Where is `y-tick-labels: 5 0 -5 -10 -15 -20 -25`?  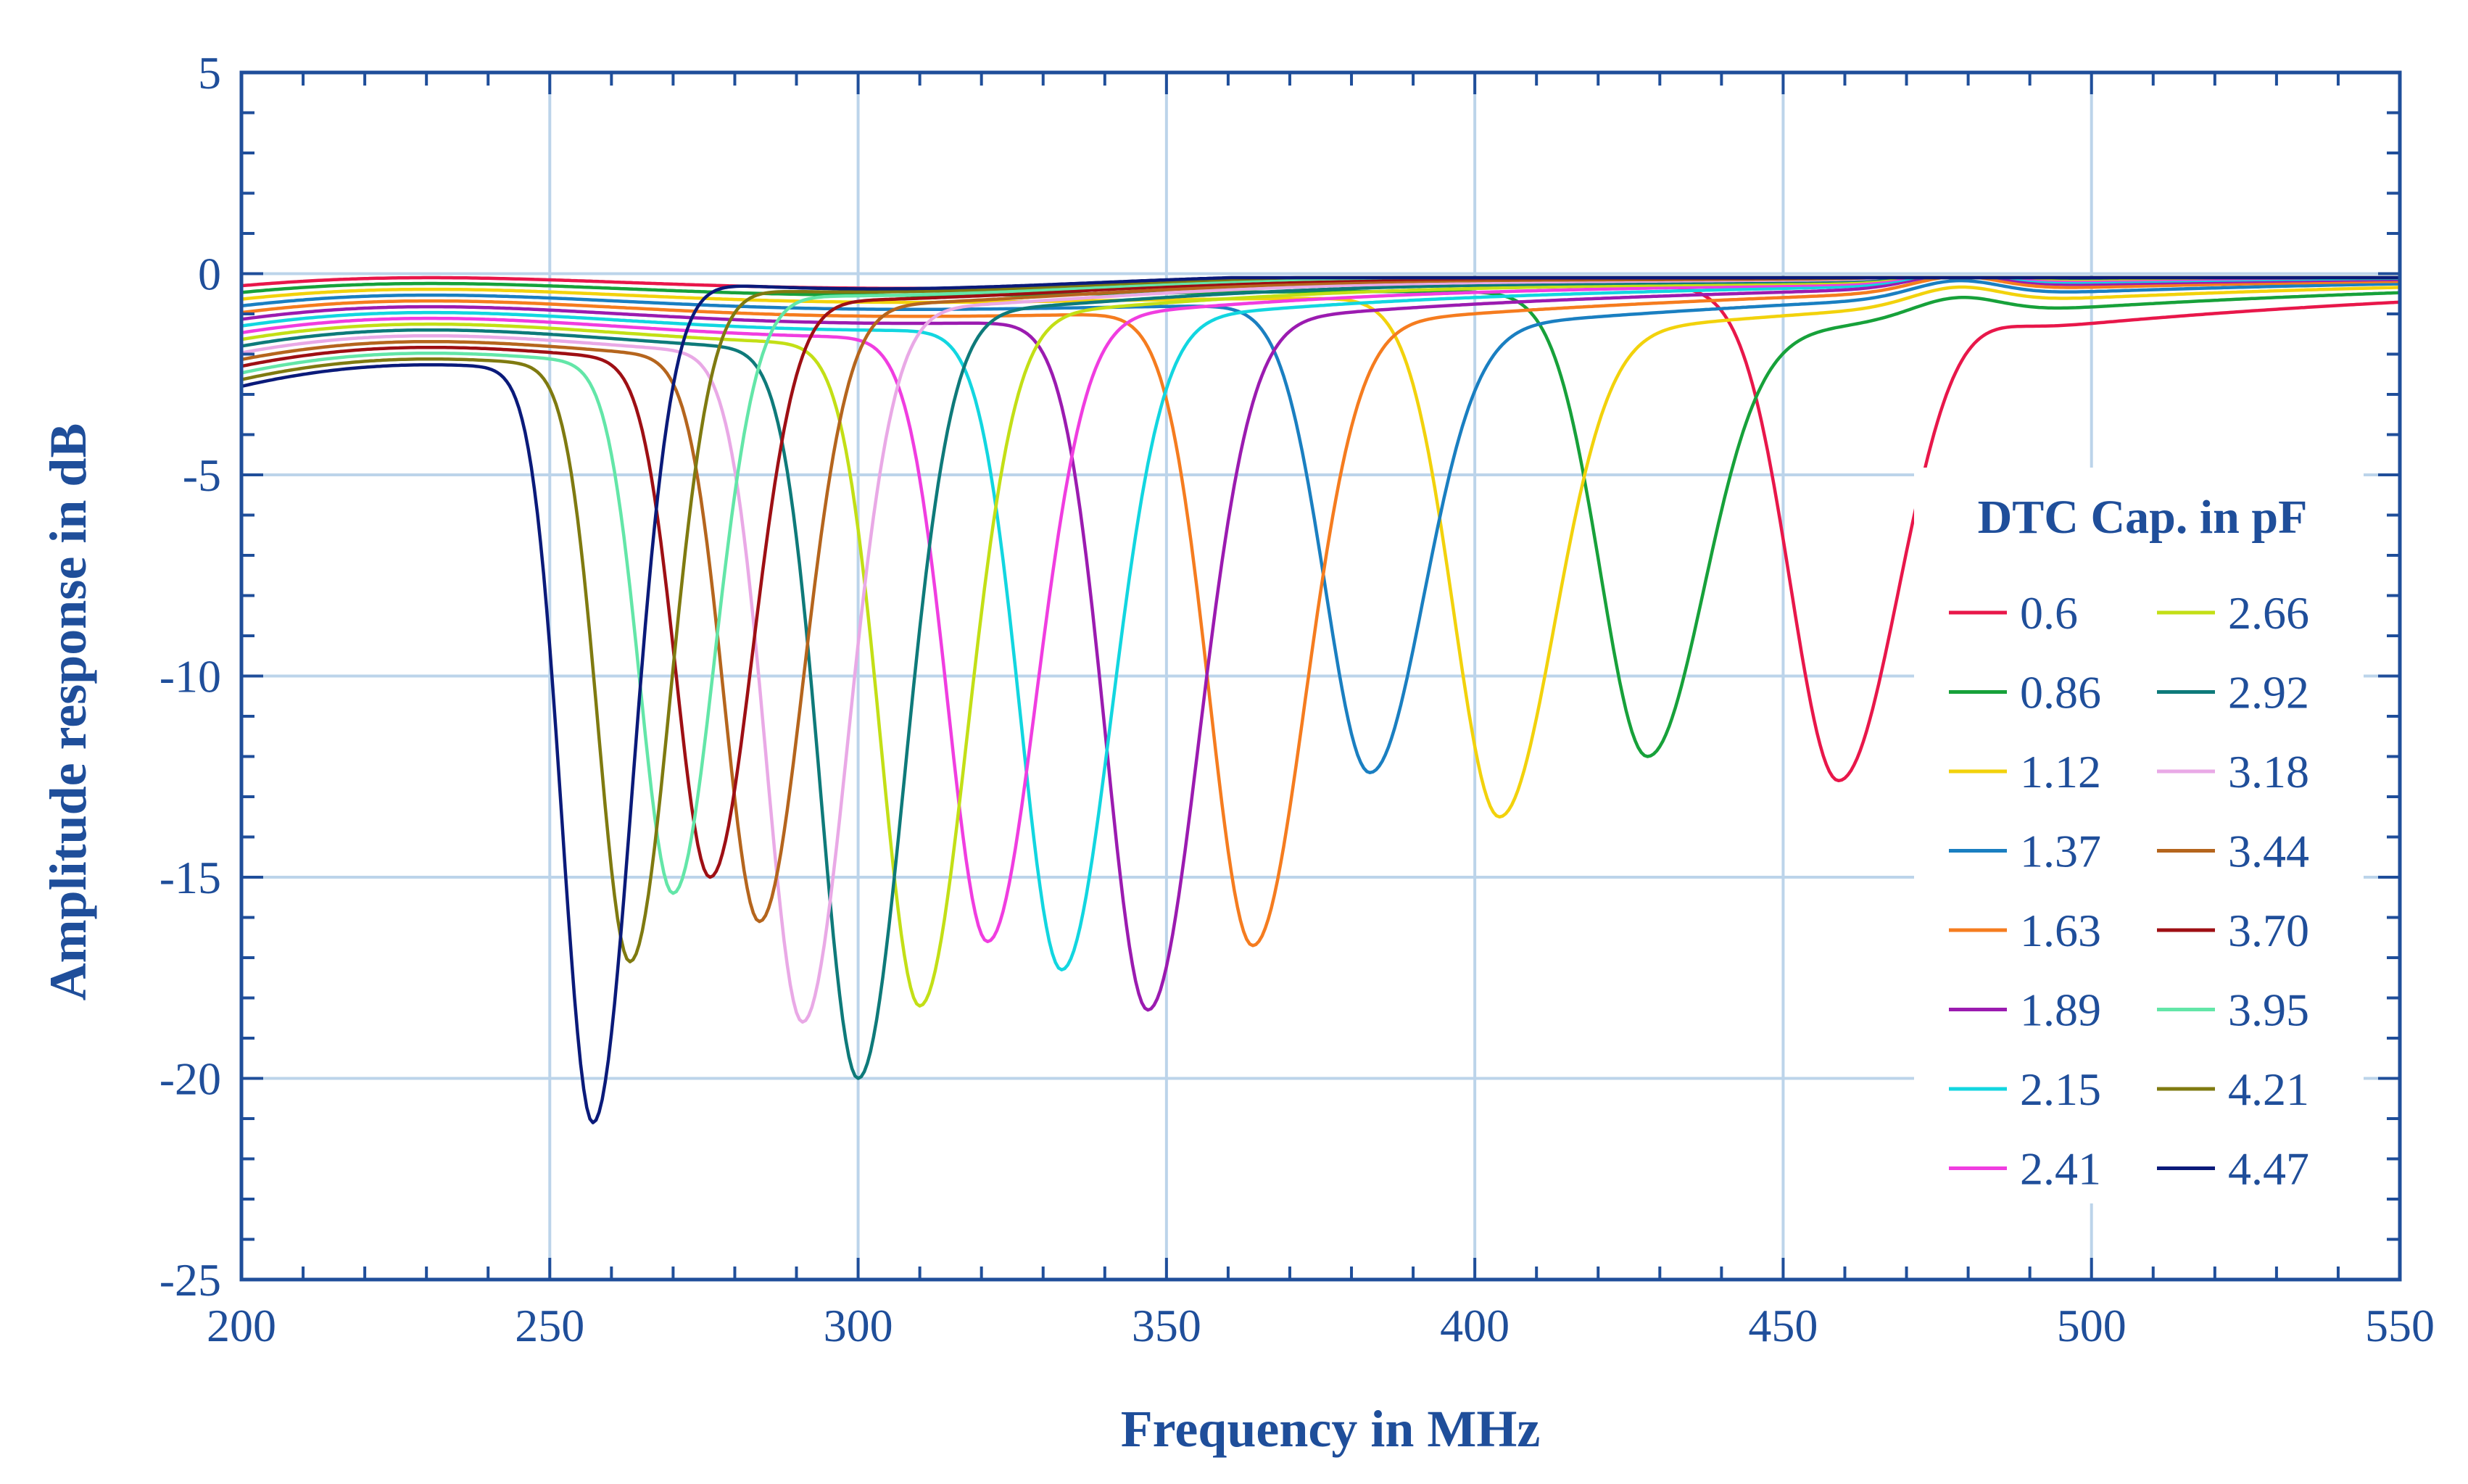 y-tick-labels: 5 0 -5 -10 -15 -20 -25 is located at coordinates (190, 676).